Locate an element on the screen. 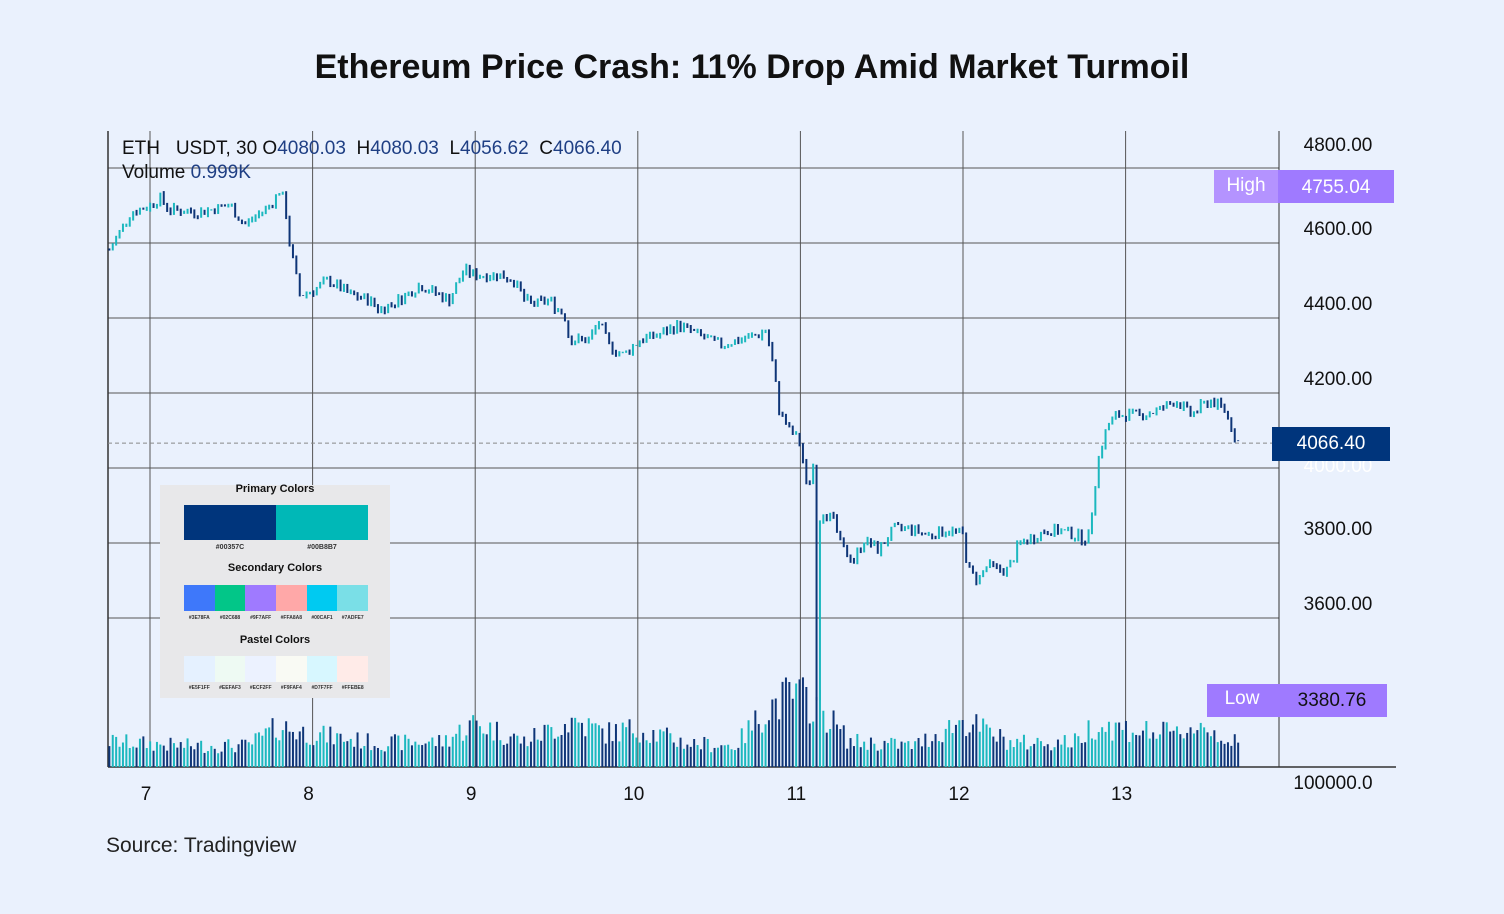 The height and width of the screenshot is (914, 1504). volume-value: 0.999K is located at coordinates (220, 172).